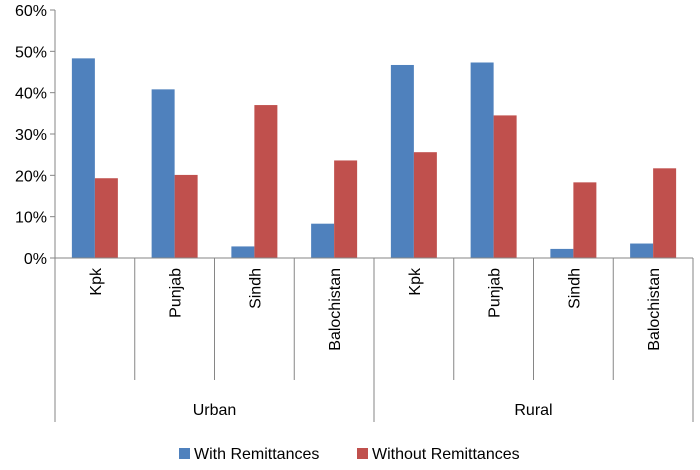 The image size is (700, 470). Describe the element at coordinates (349, 454) in the screenshot. I see `legend: With Remittances Without Remittances` at that location.